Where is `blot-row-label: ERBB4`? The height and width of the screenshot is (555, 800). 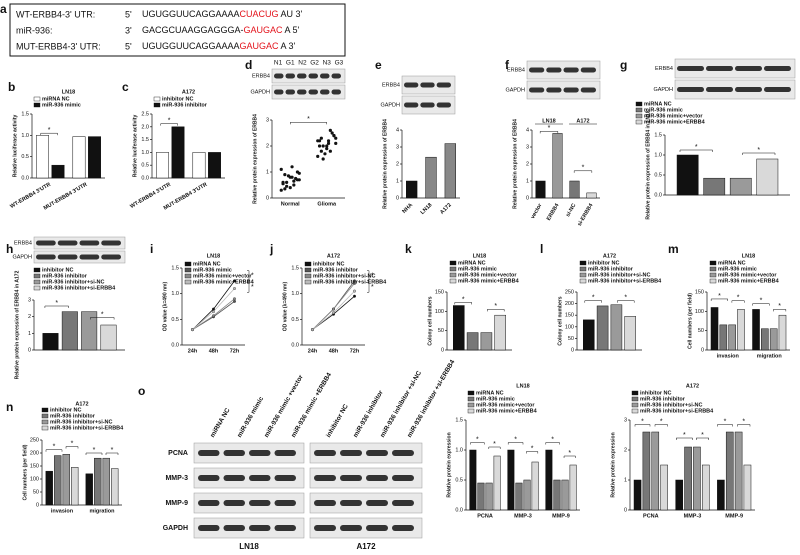 blot-row-label: ERBB4 is located at coordinates (23, 243).